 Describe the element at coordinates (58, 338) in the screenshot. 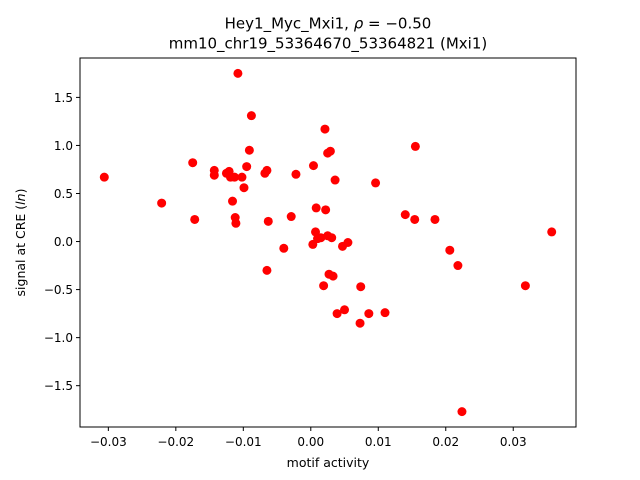

I see `y-tick-label: −1.0` at that location.